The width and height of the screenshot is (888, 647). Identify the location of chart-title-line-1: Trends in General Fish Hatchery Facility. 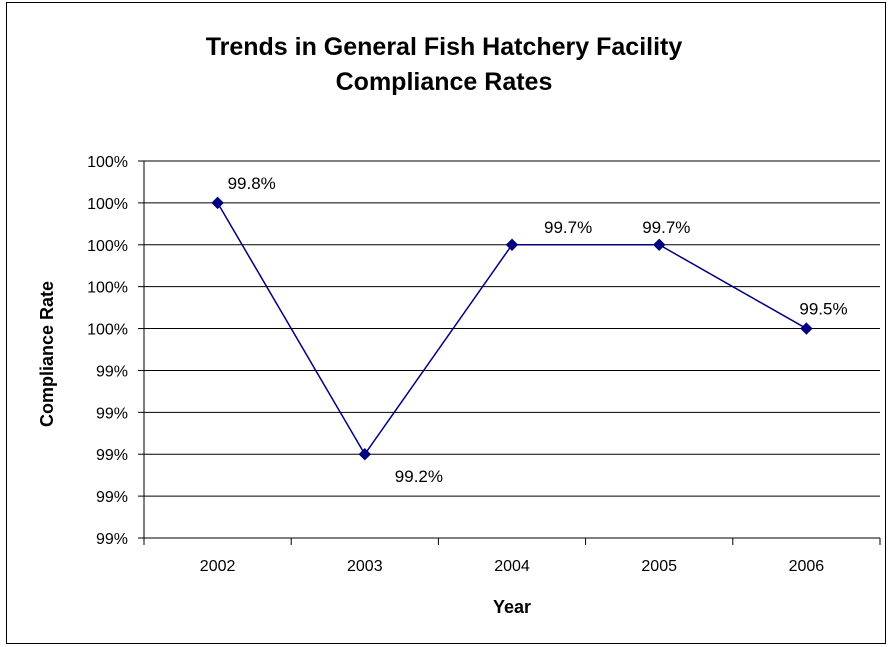
(444, 47).